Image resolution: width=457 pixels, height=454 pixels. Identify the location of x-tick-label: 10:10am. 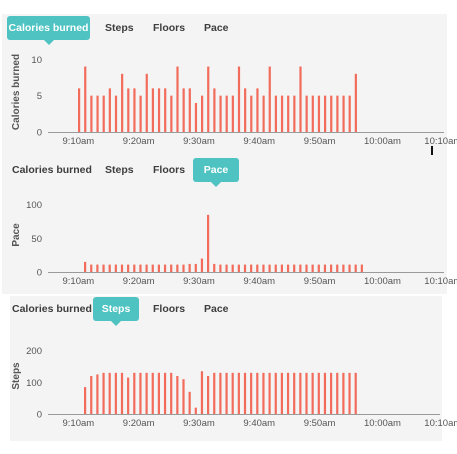
(440, 281).